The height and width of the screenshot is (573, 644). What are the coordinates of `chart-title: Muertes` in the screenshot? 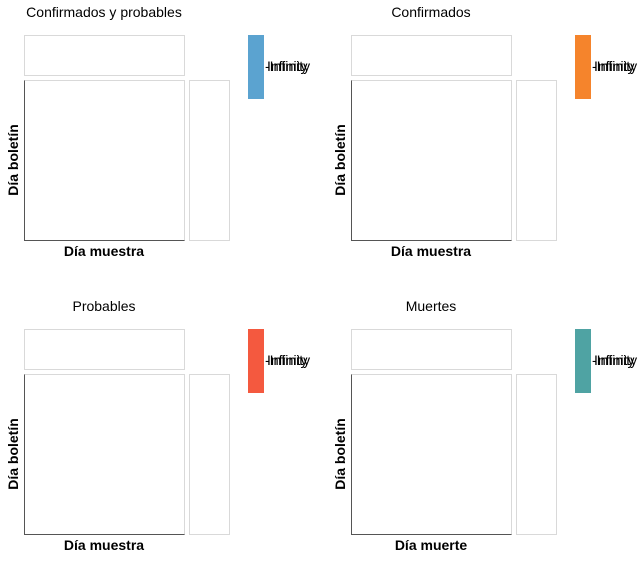 It's located at (431, 306).